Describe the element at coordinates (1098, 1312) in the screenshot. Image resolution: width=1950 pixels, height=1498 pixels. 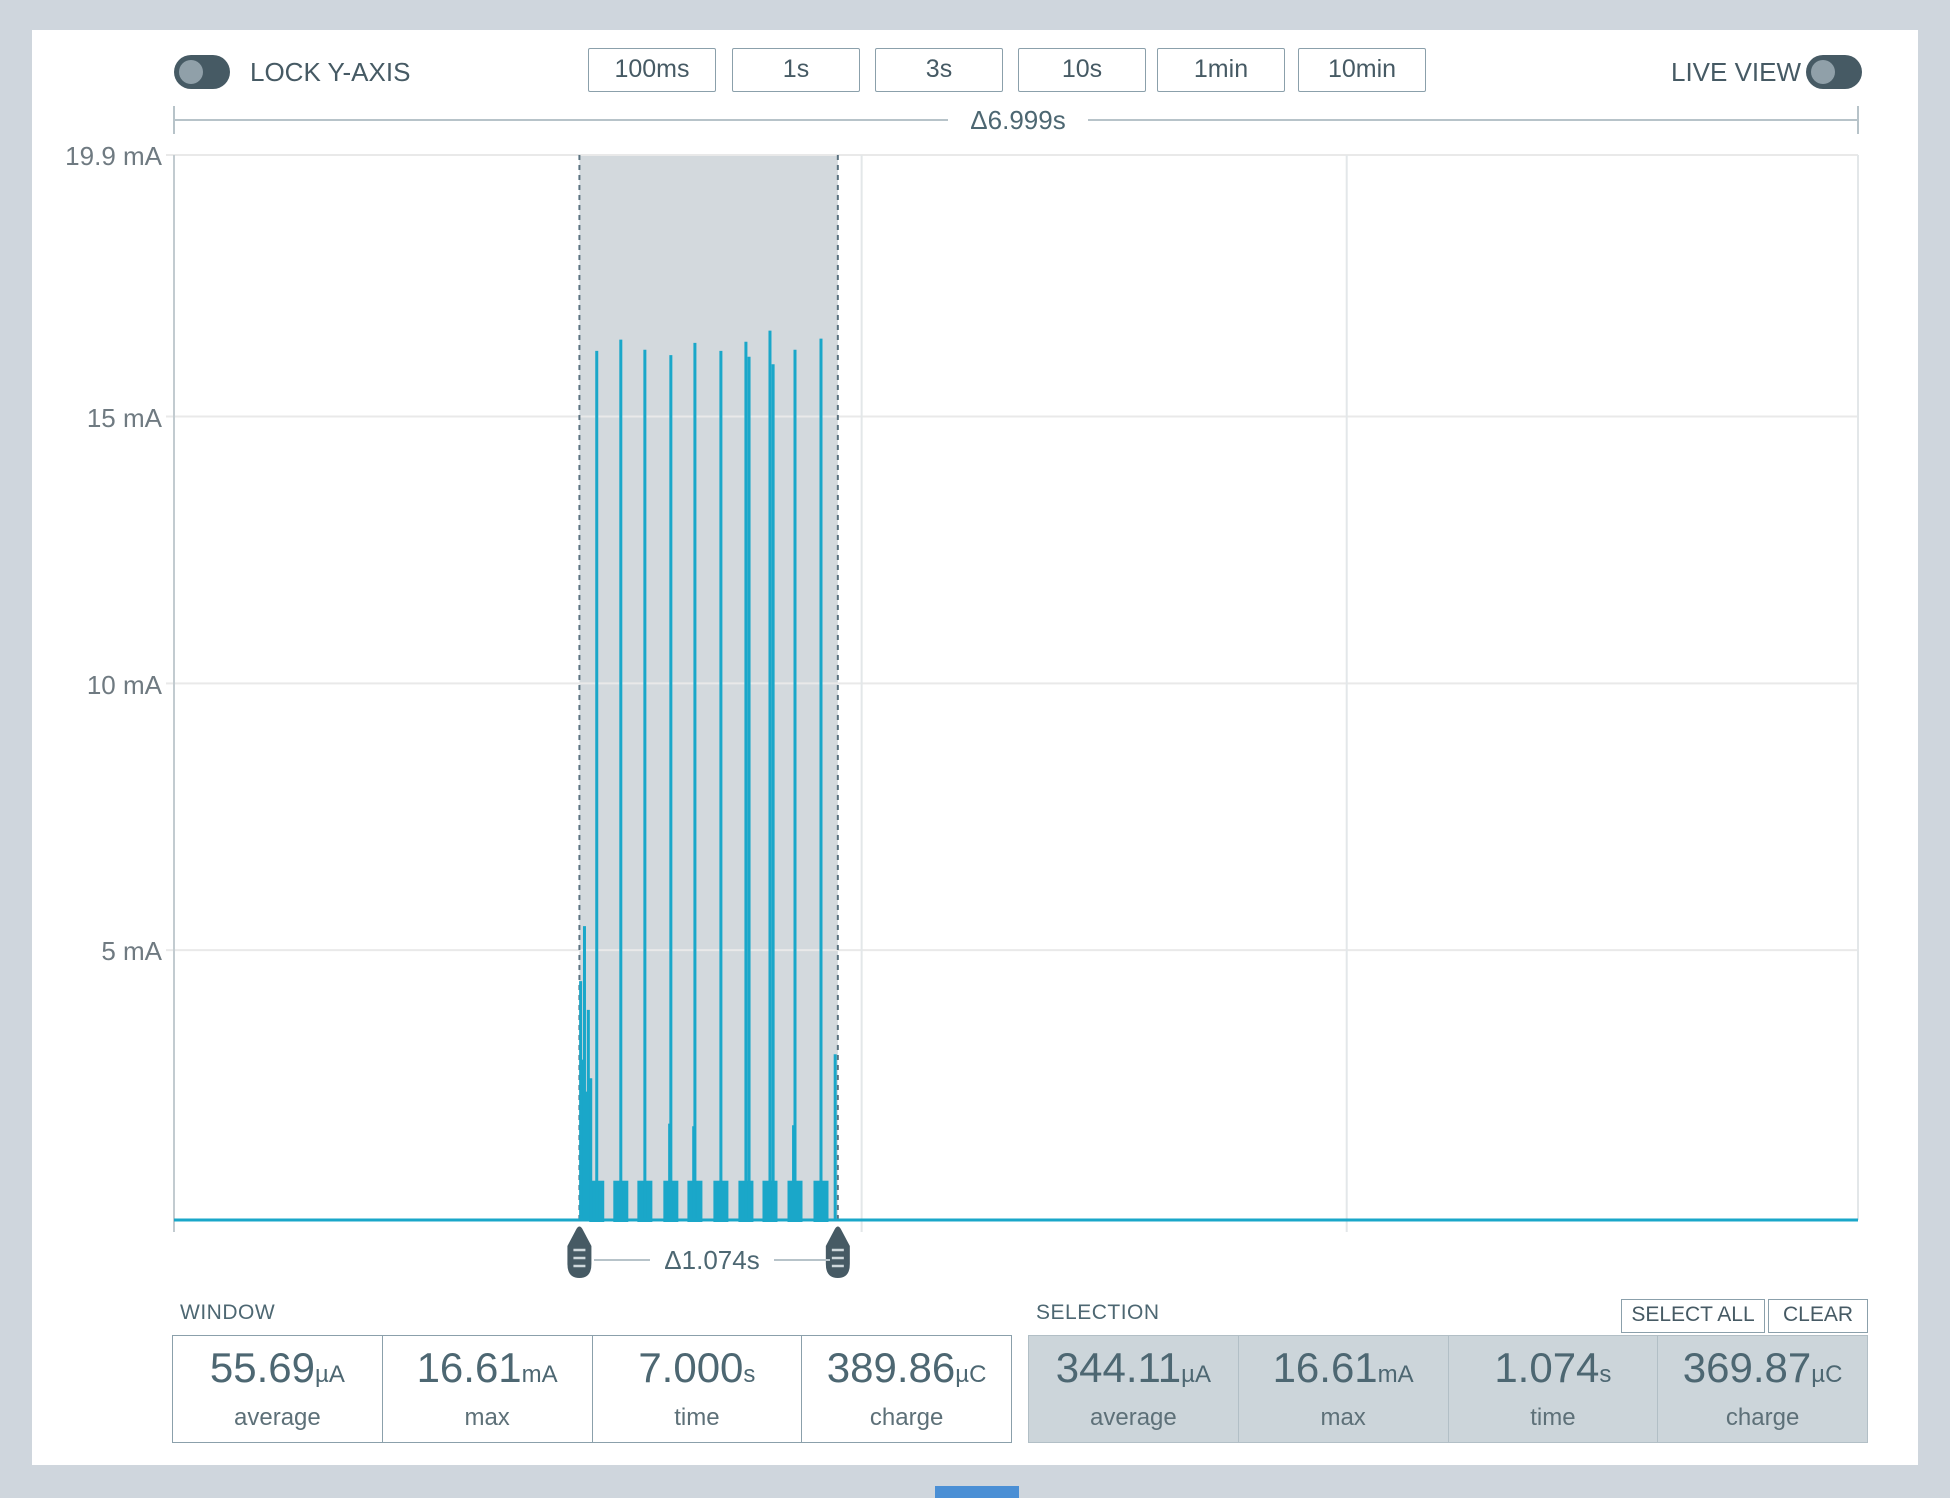
I see `selection-stats-title: SELECTION` at that location.